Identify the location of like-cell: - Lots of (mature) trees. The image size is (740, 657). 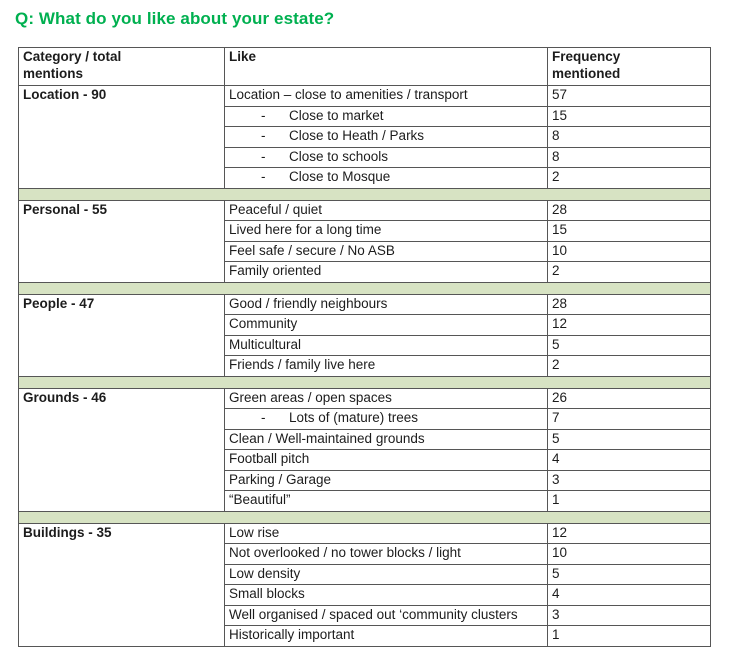
(386, 419).